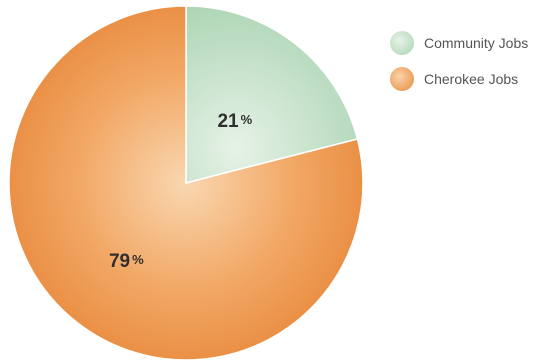 The width and height of the screenshot is (556, 360). What do you see at coordinates (402, 79) in the screenshot?
I see `legend-swatch-cherokee-jobs` at bounding box center [402, 79].